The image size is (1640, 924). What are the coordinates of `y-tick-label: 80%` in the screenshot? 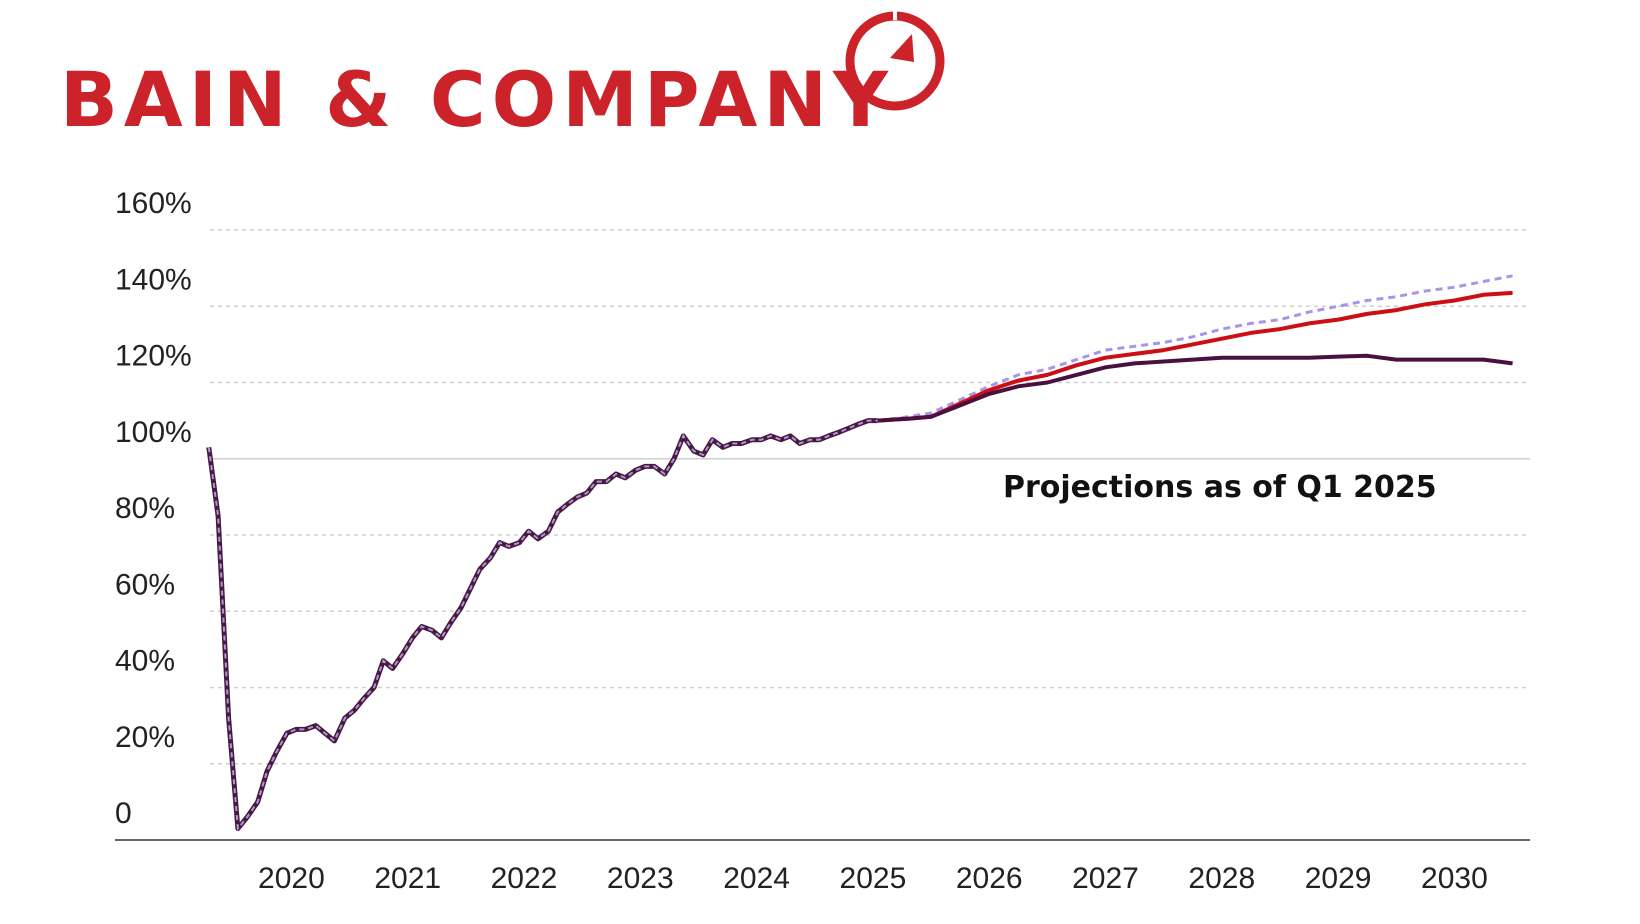 It's located at (145, 508).